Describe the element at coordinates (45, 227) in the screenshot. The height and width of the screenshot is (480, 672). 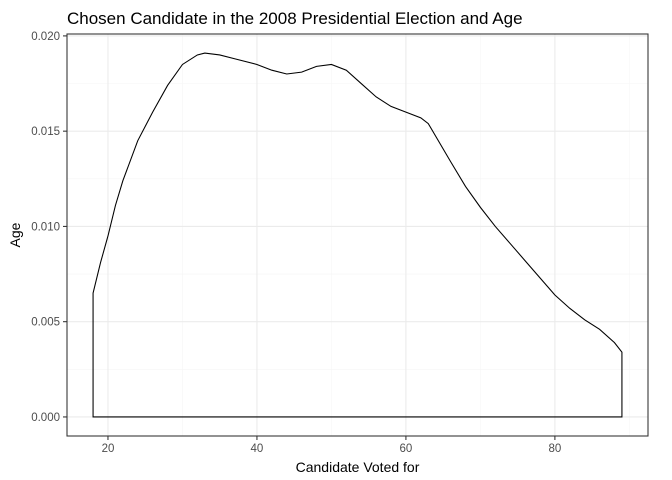
I see `y-tick-label: 0.010` at that location.